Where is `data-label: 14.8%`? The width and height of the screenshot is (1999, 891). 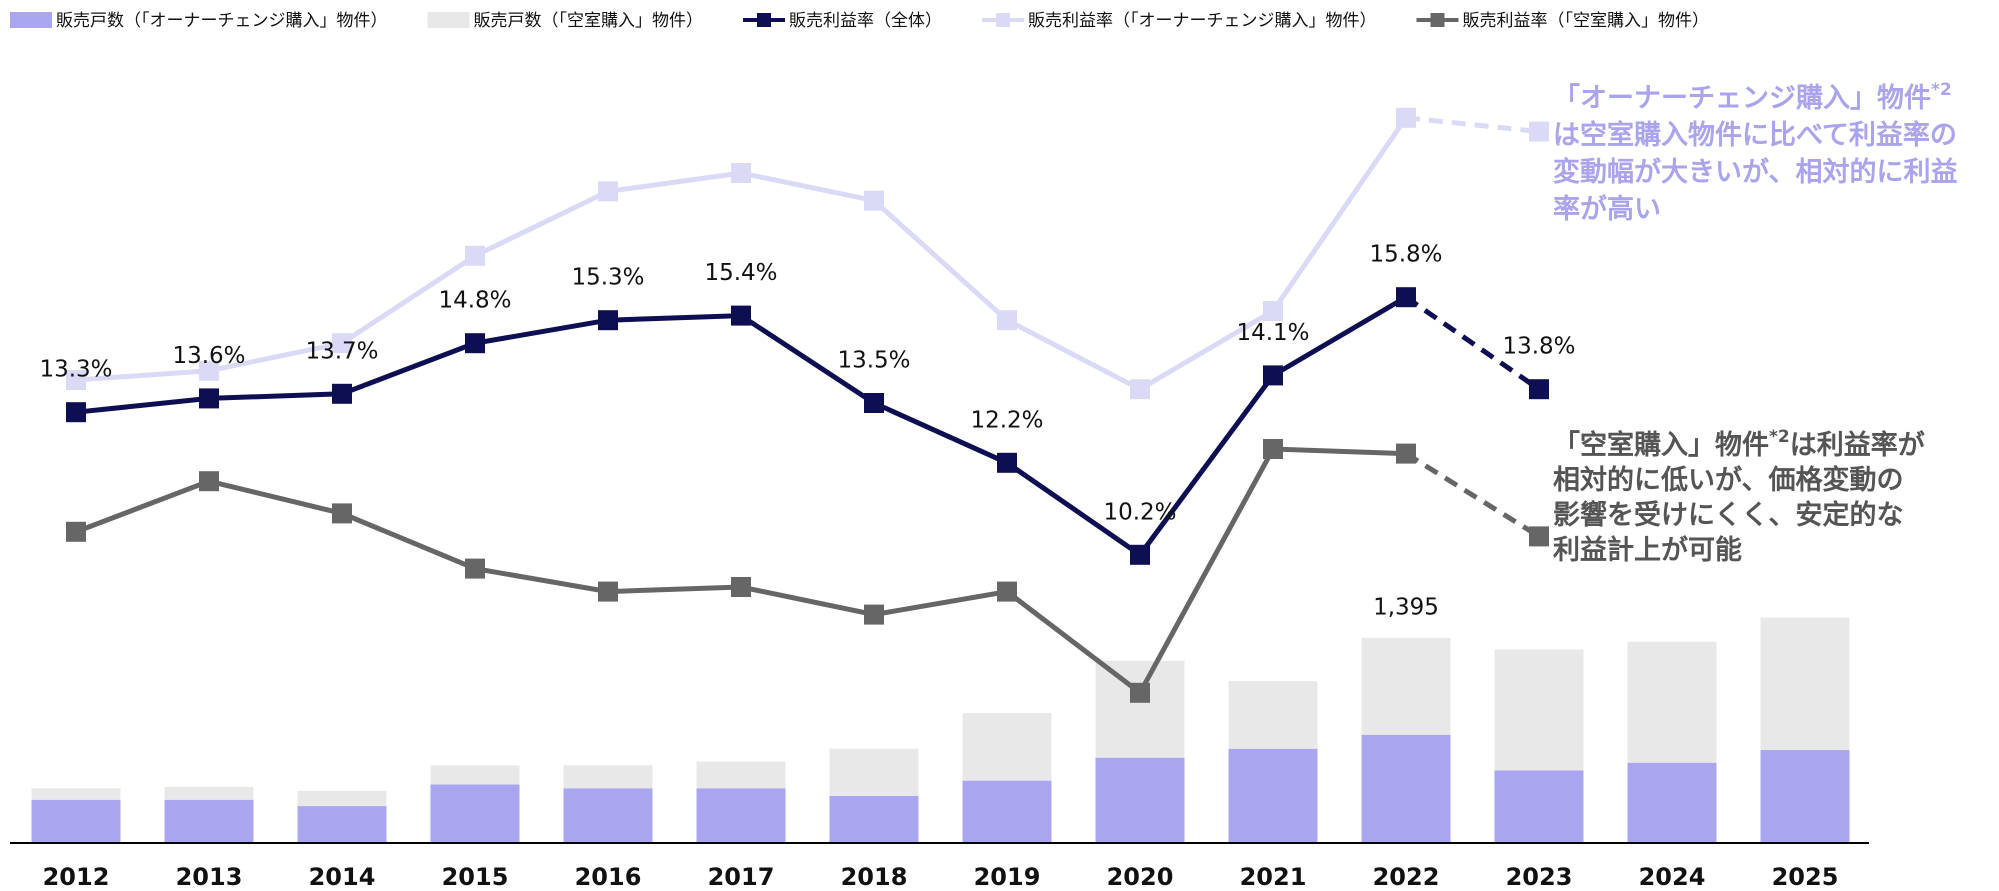
data-label: 14.8% is located at coordinates (474, 301).